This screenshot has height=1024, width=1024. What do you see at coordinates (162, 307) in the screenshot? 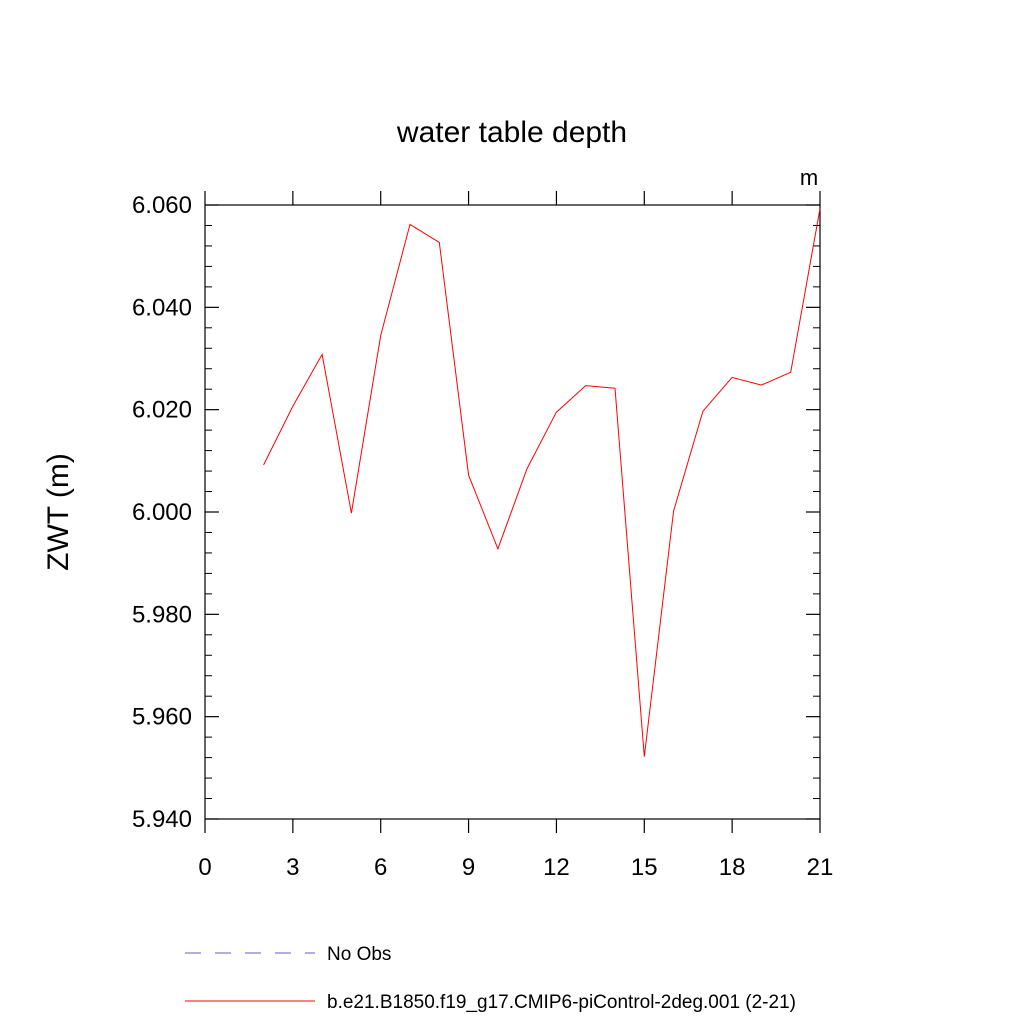
I see `y-tick-label: 6.040` at bounding box center [162, 307].